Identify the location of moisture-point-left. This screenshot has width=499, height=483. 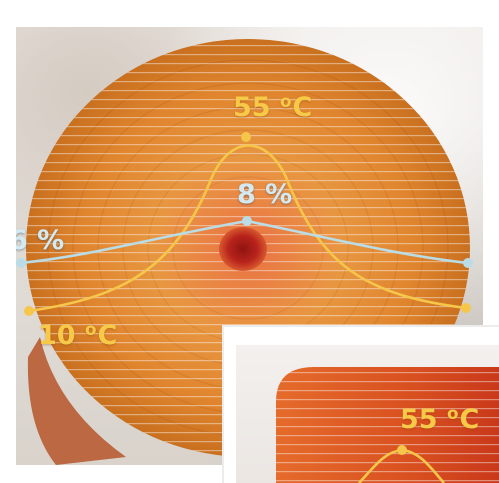
(21, 263).